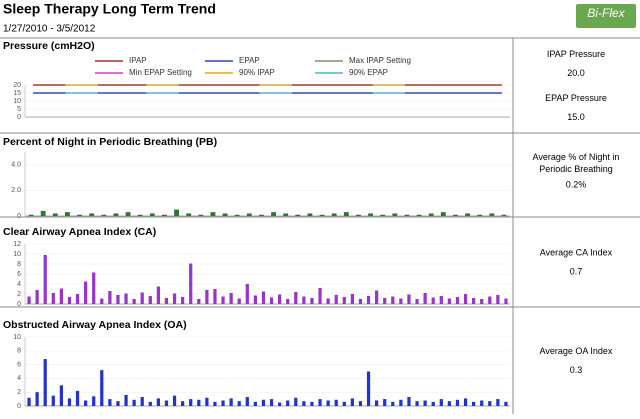 Image resolution: width=640 pixels, height=419 pixels. I want to click on y-tick-label: 5, so click(19, 109).